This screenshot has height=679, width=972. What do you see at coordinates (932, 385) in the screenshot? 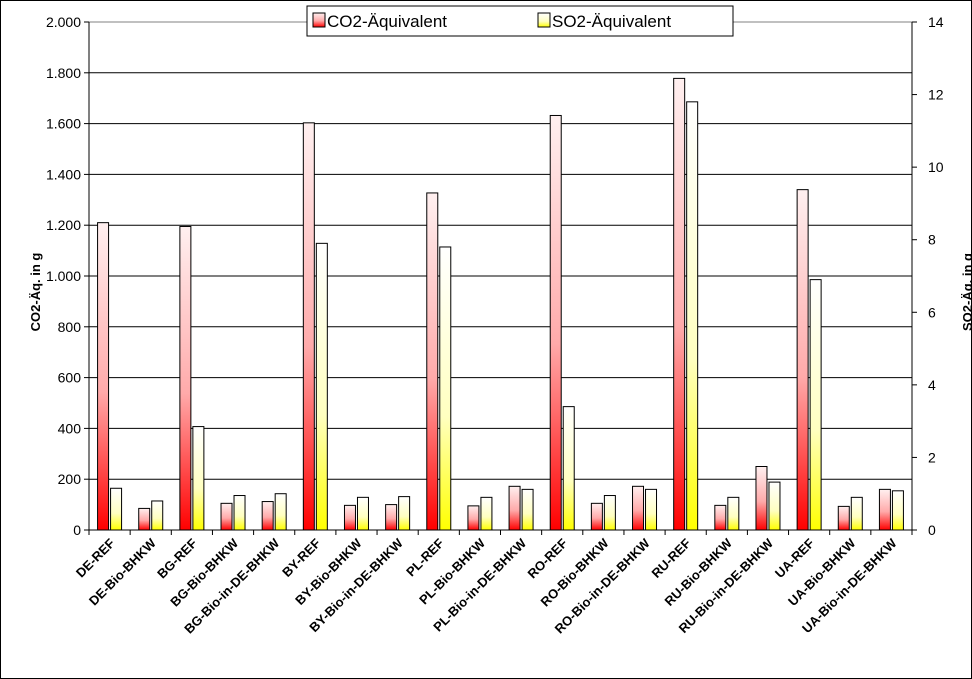
I see `y2-tick-label: 4` at bounding box center [932, 385].